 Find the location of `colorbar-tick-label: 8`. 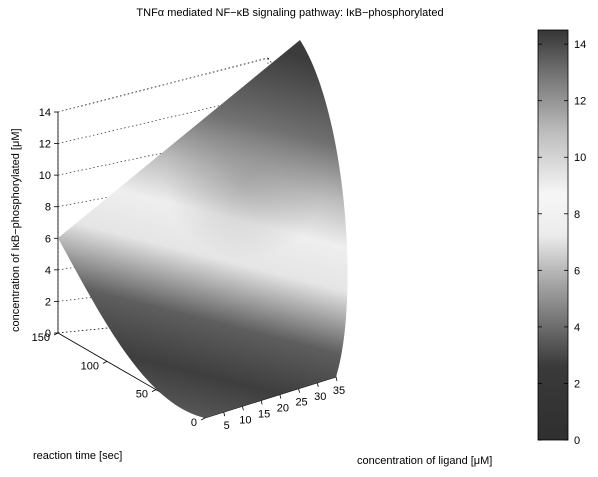

colorbar-tick-label: 8 is located at coordinates (577, 215).